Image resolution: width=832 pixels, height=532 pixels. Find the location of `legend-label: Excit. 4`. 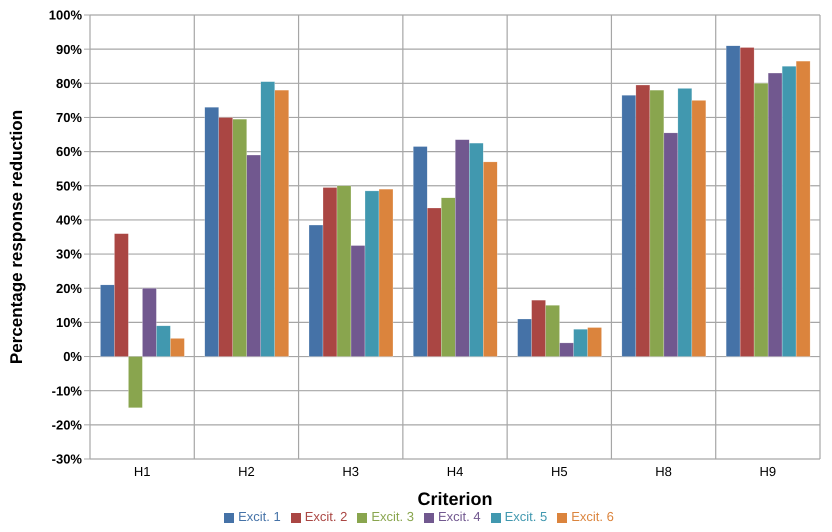

legend-label: Excit. 4 is located at coordinates (459, 516).